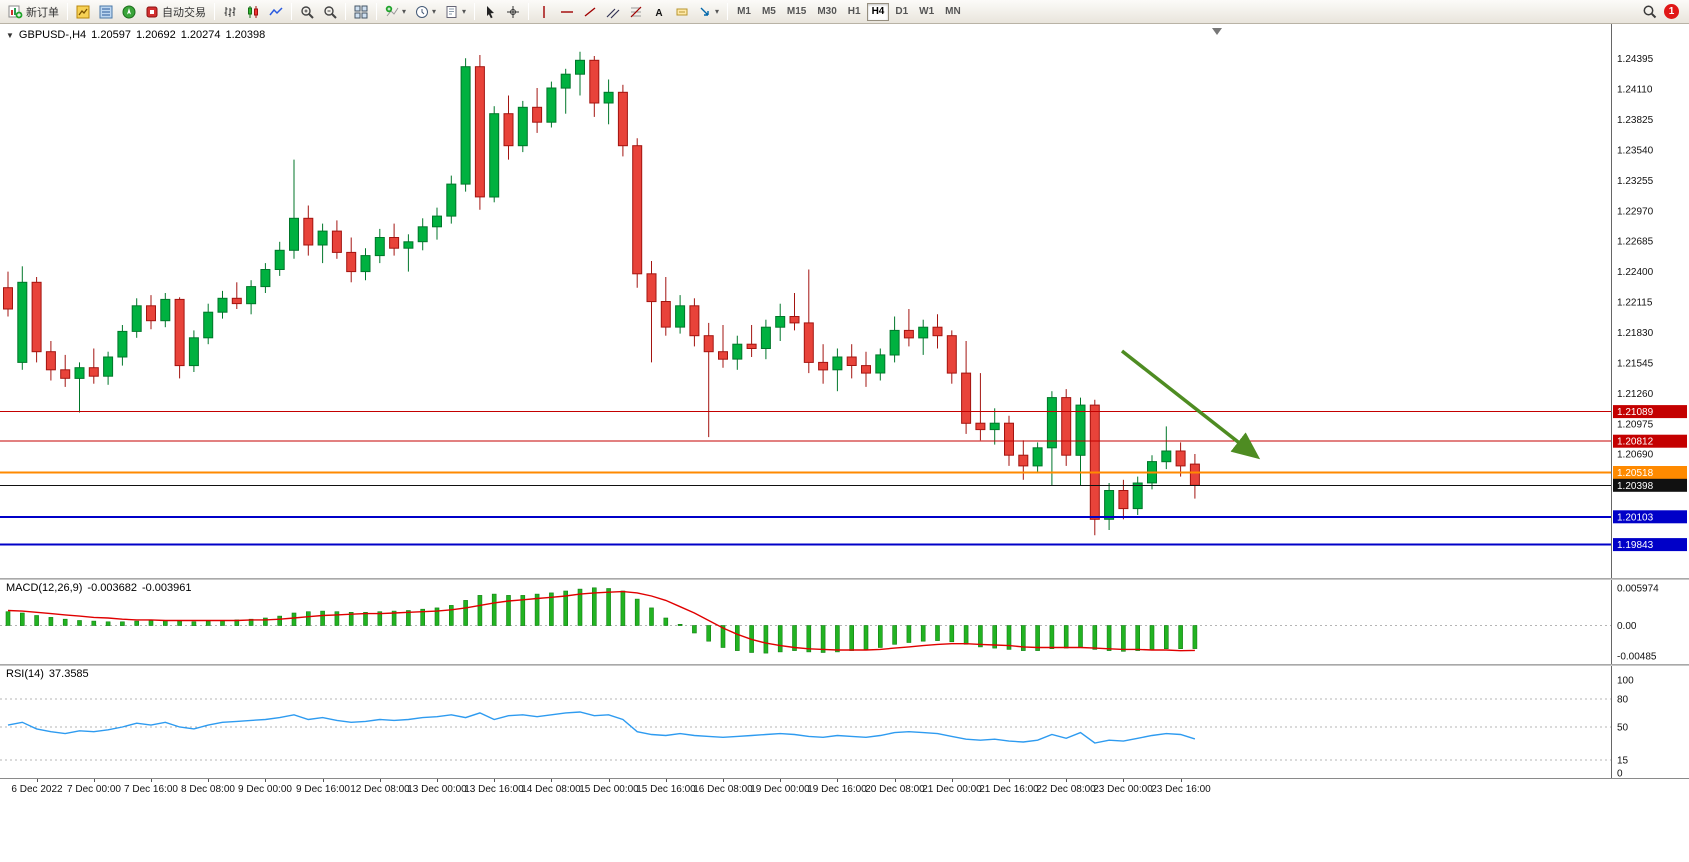 This screenshot has width=1689, height=862. I want to click on timeframe-h1-button: H1, so click(854, 12).